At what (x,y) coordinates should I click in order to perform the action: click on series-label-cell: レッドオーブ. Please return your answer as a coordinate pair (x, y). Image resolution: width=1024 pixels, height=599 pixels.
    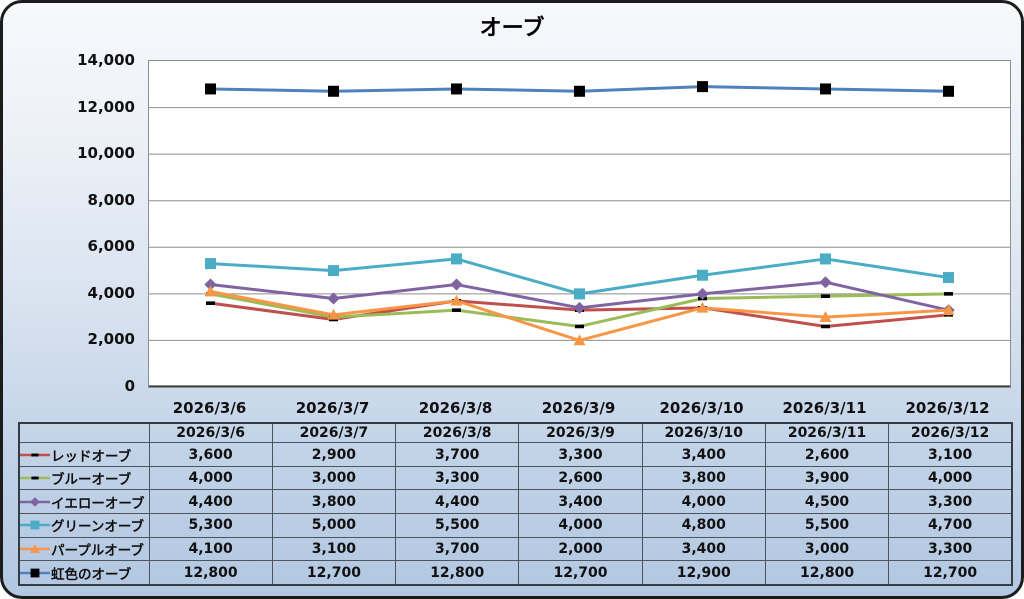
    Looking at the image, I should click on (84, 454).